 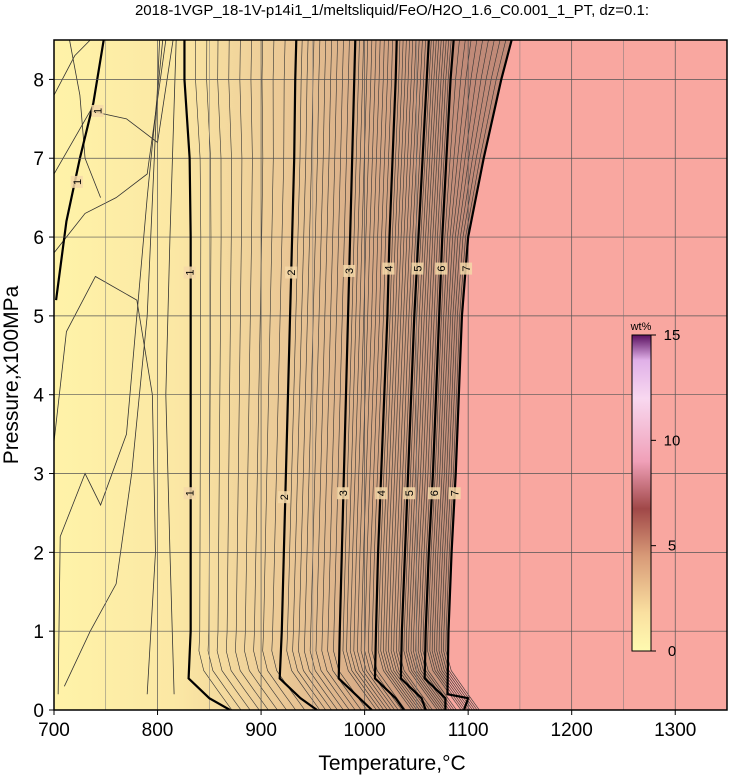 What do you see at coordinates (11, 374) in the screenshot?
I see `y-axis-label: Pressure,x100MPa` at bounding box center [11, 374].